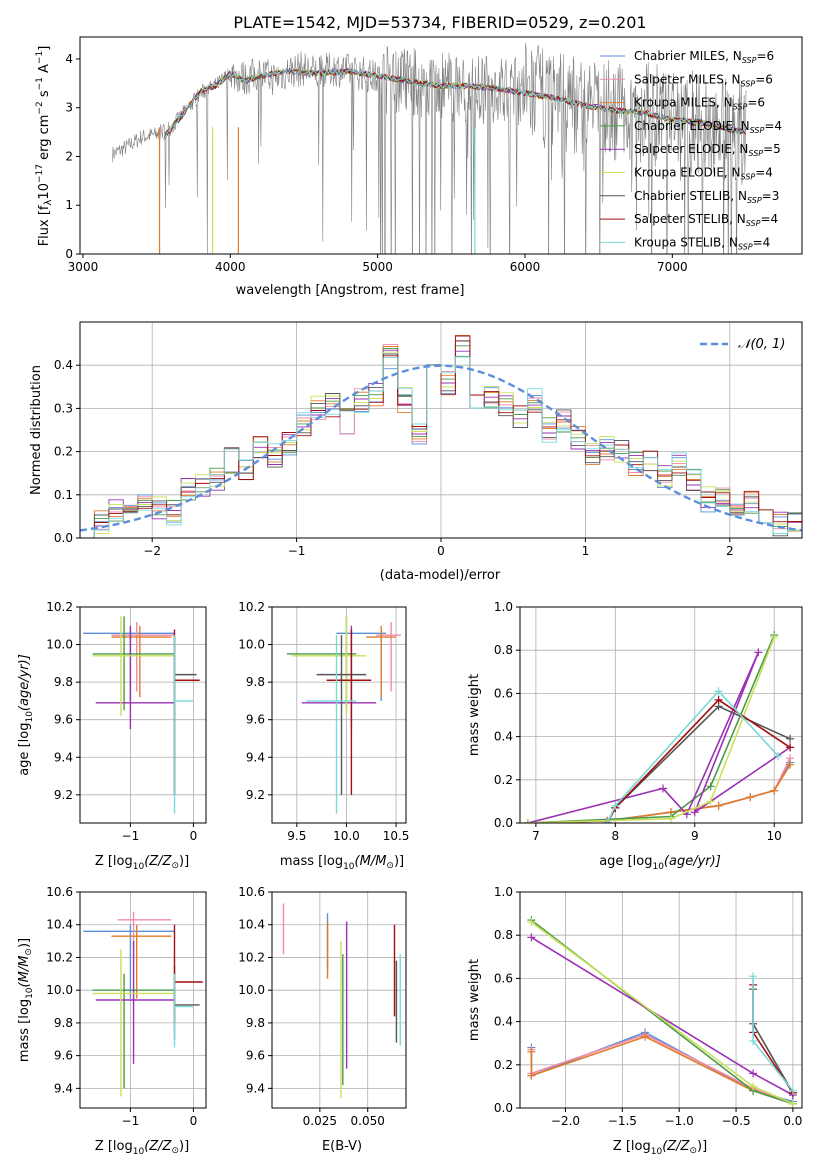  I want to click on legend-text: Kroupa STELIB, N, so click(686, 242).